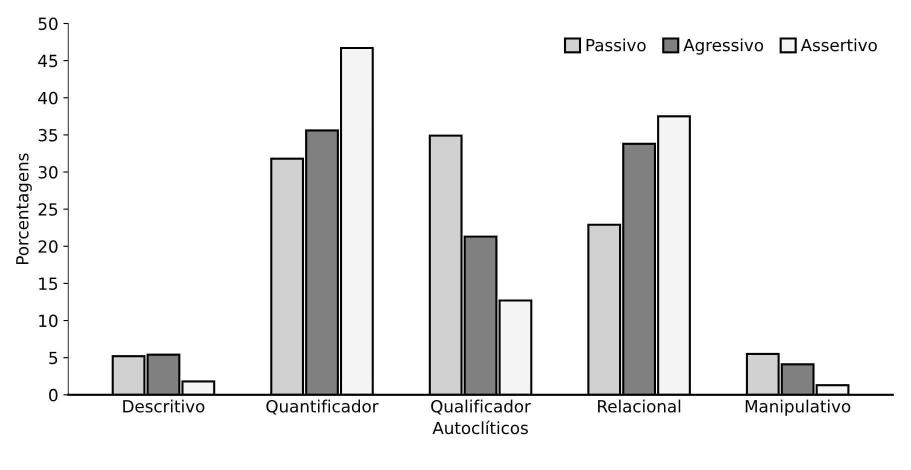 Image resolution: width=911 pixels, height=470 pixels. What do you see at coordinates (639, 406) in the screenshot?
I see `x-tick-label: Relacional` at bounding box center [639, 406].